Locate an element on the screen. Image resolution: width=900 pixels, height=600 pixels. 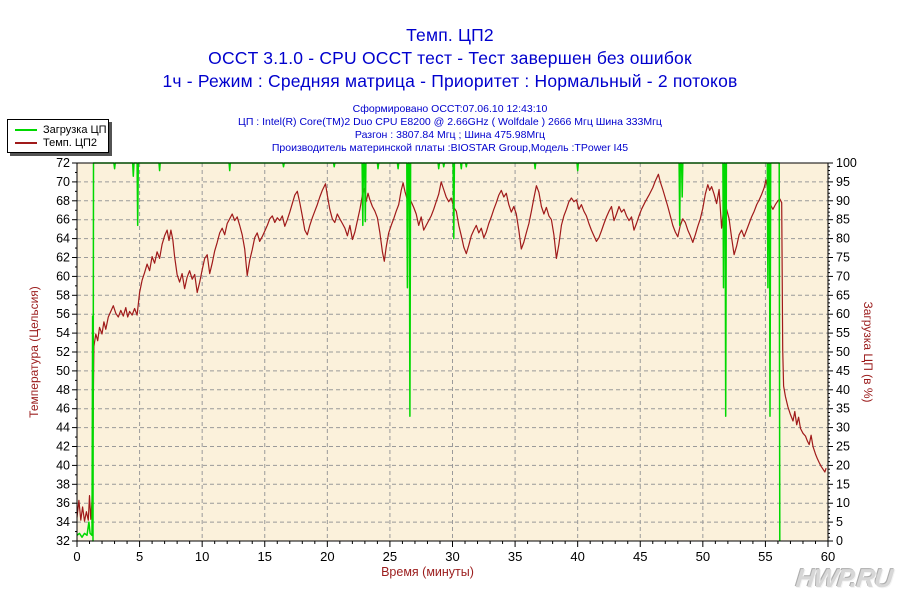
svg-text: 90 is located at coordinates (843, 201).